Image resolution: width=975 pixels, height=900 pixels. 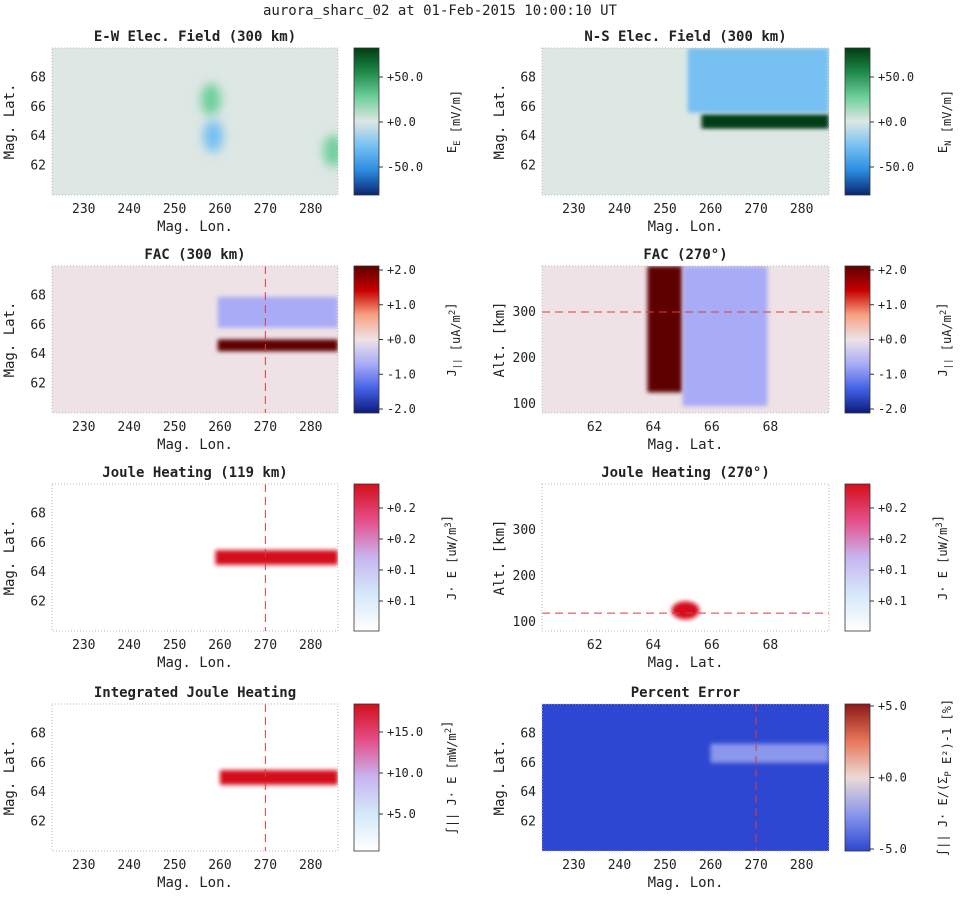 What do you see at coordinates (771, 427) in the screenshot?
I see `x-tick-label: 68` at bounding box center [771, 427].